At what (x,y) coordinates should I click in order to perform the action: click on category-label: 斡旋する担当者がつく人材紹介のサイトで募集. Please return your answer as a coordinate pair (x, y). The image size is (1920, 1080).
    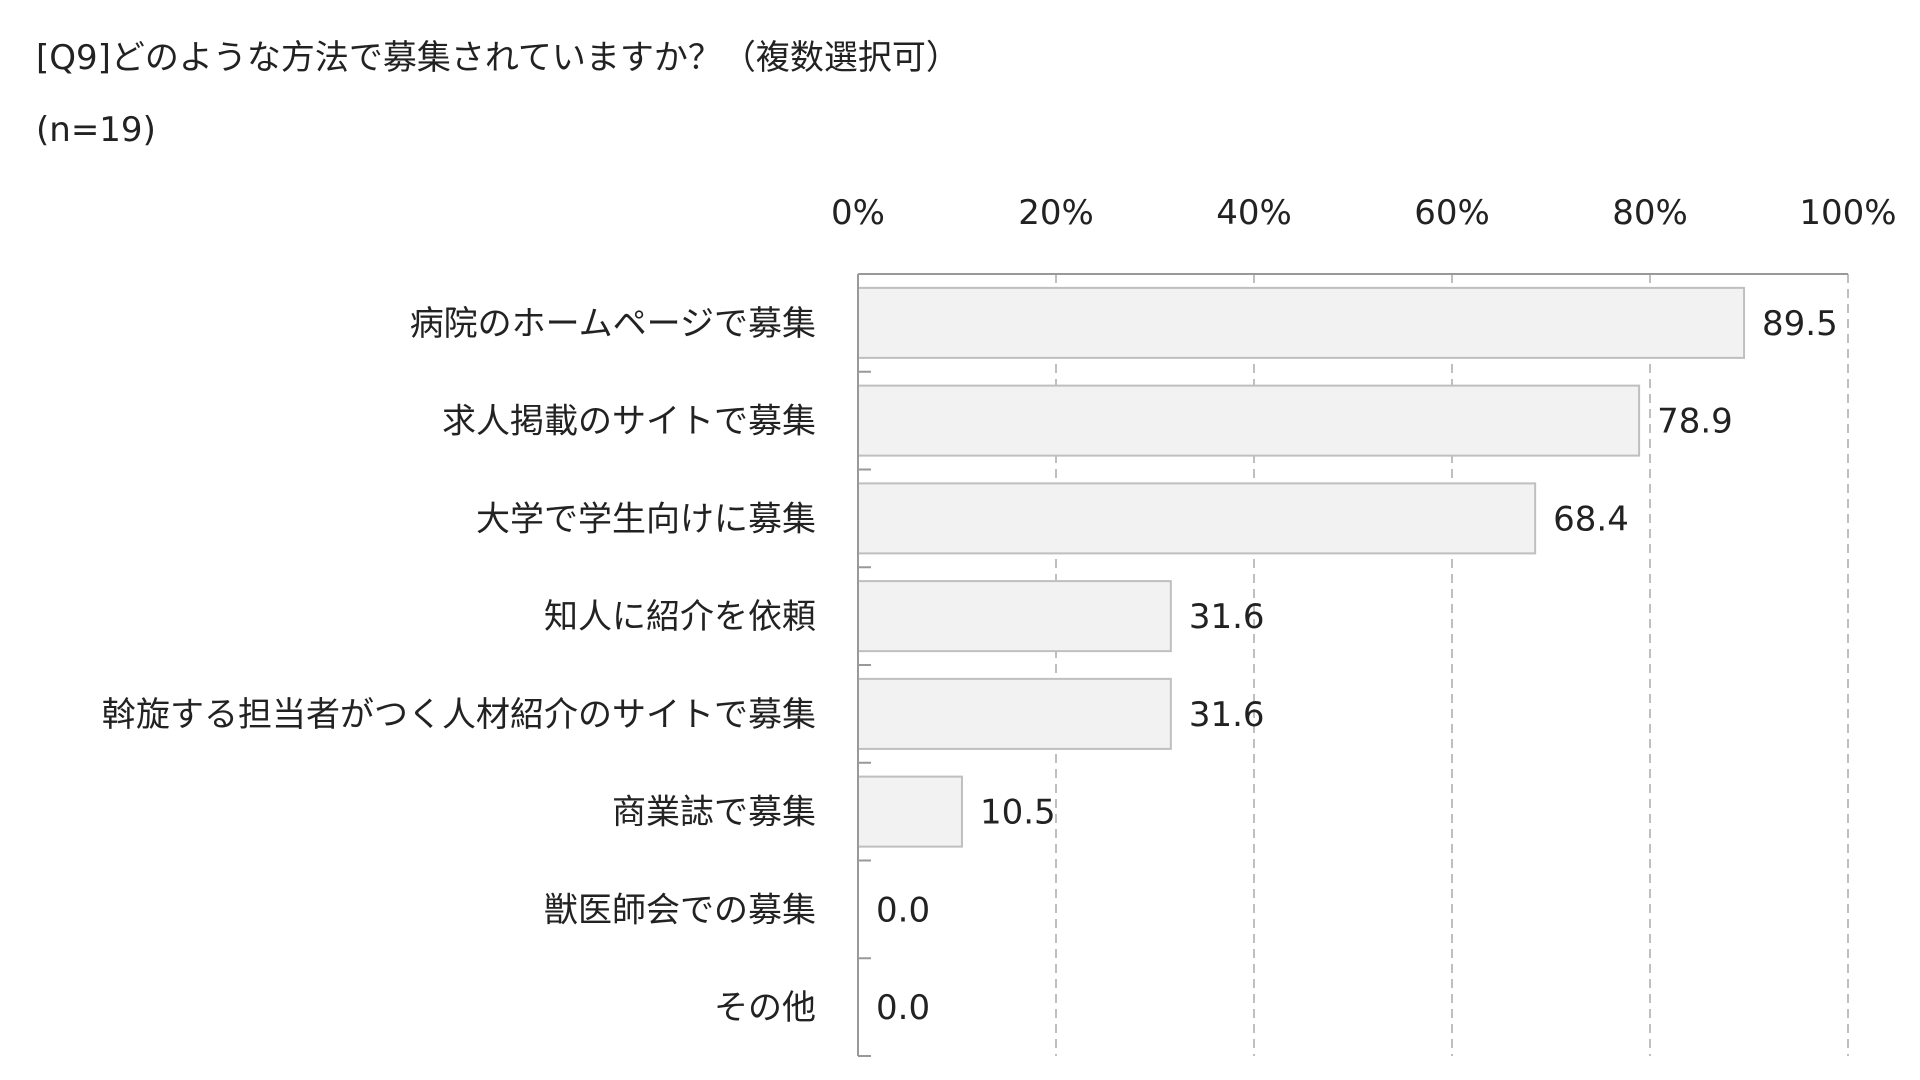
    Looking at the image, I should click on (459, 715).